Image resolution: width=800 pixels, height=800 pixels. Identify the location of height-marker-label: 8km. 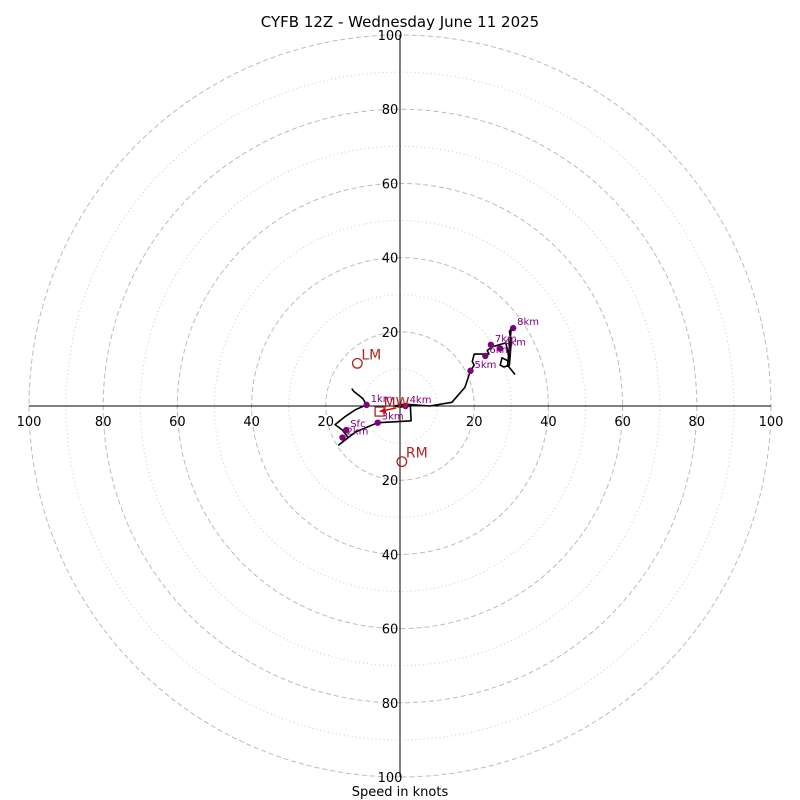
(528, 322).